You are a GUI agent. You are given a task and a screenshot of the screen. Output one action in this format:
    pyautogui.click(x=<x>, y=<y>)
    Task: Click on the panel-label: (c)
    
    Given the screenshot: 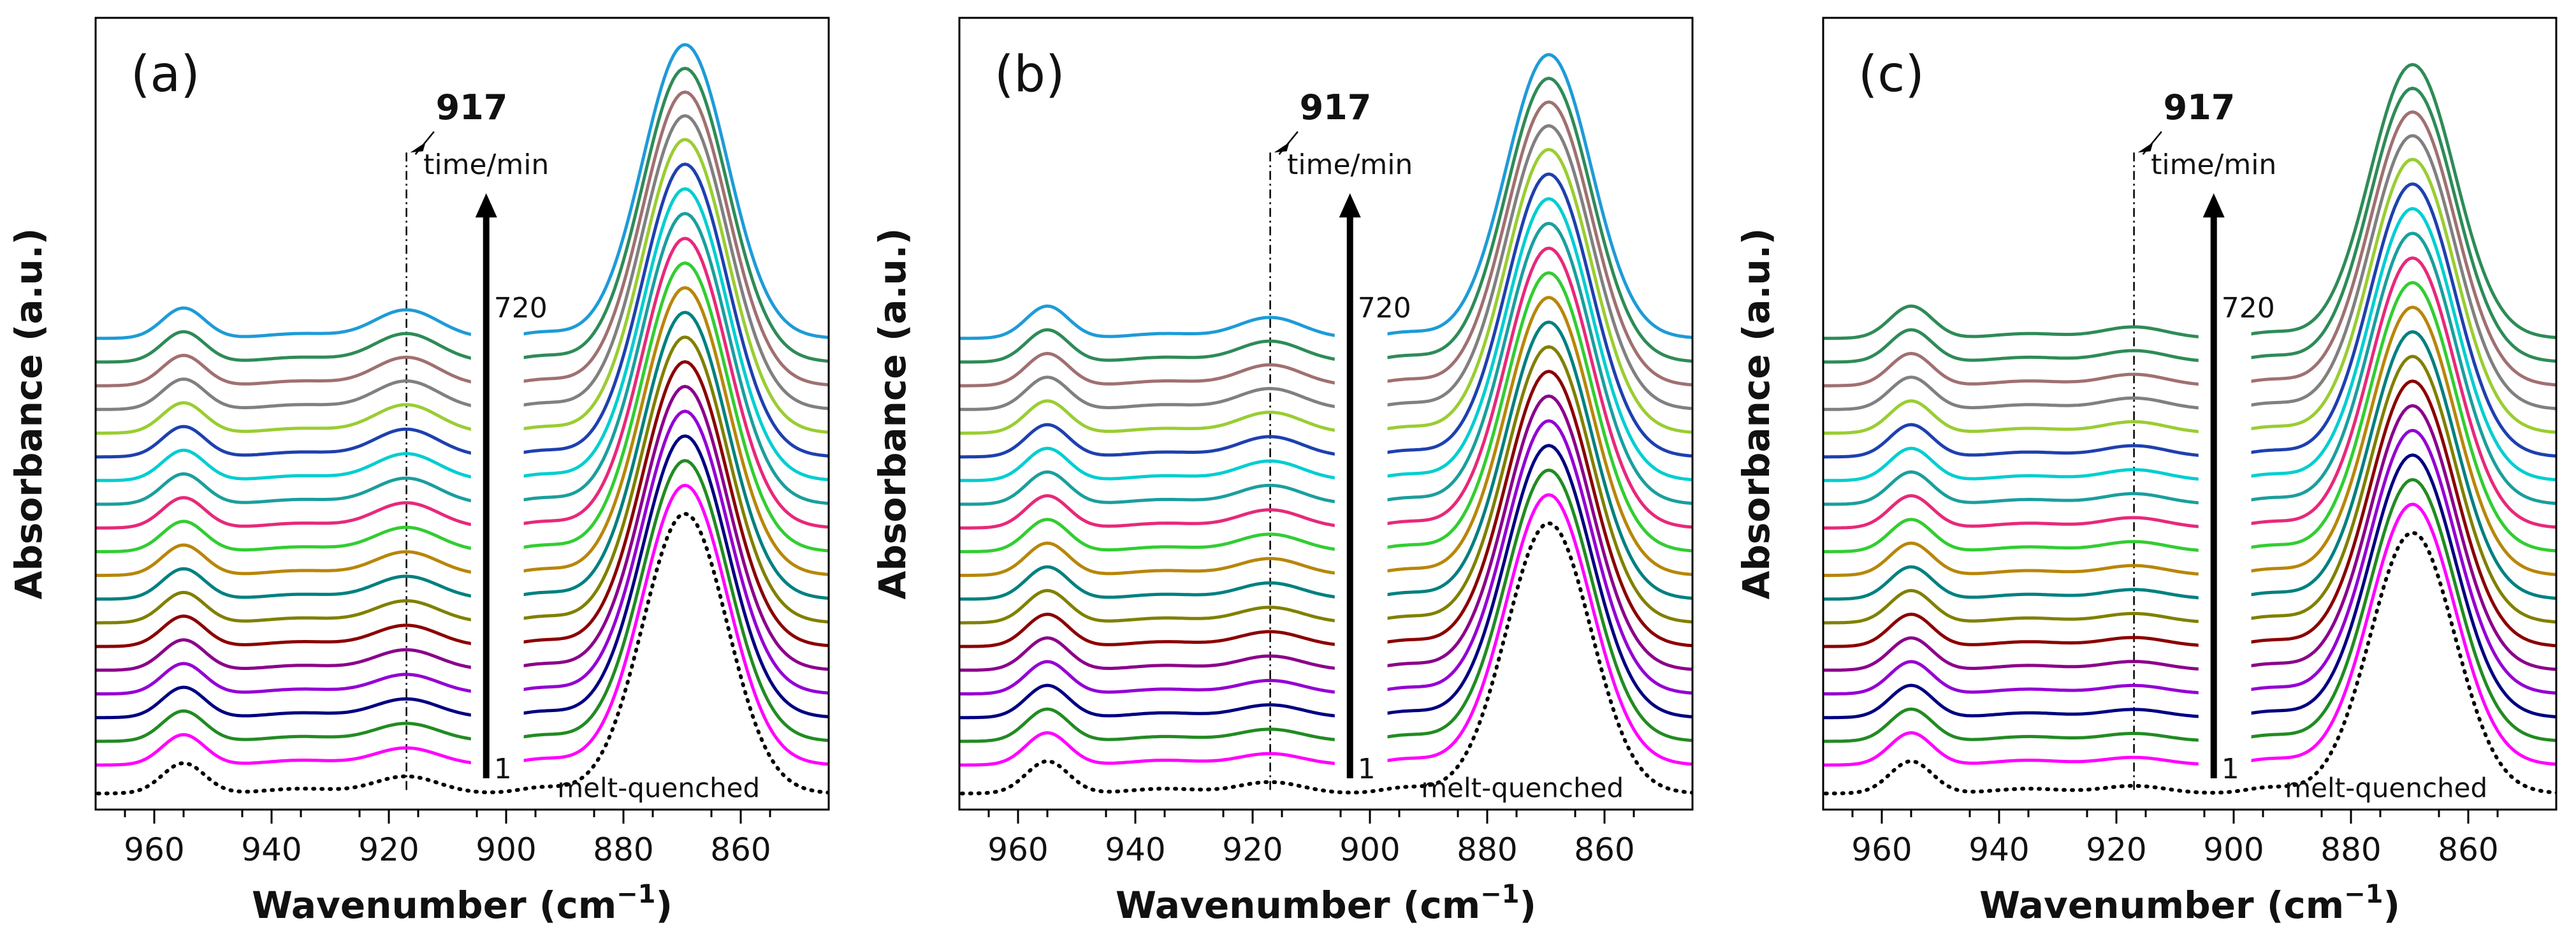 What is the action you would take?
    pyautogui.click(x=1891, y=74)
    